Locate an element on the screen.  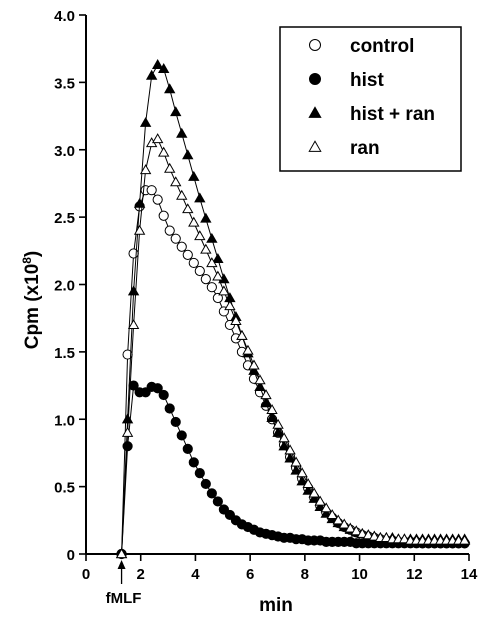
y-axis-label-exponent: 8 is located at coordinates (27, 260).